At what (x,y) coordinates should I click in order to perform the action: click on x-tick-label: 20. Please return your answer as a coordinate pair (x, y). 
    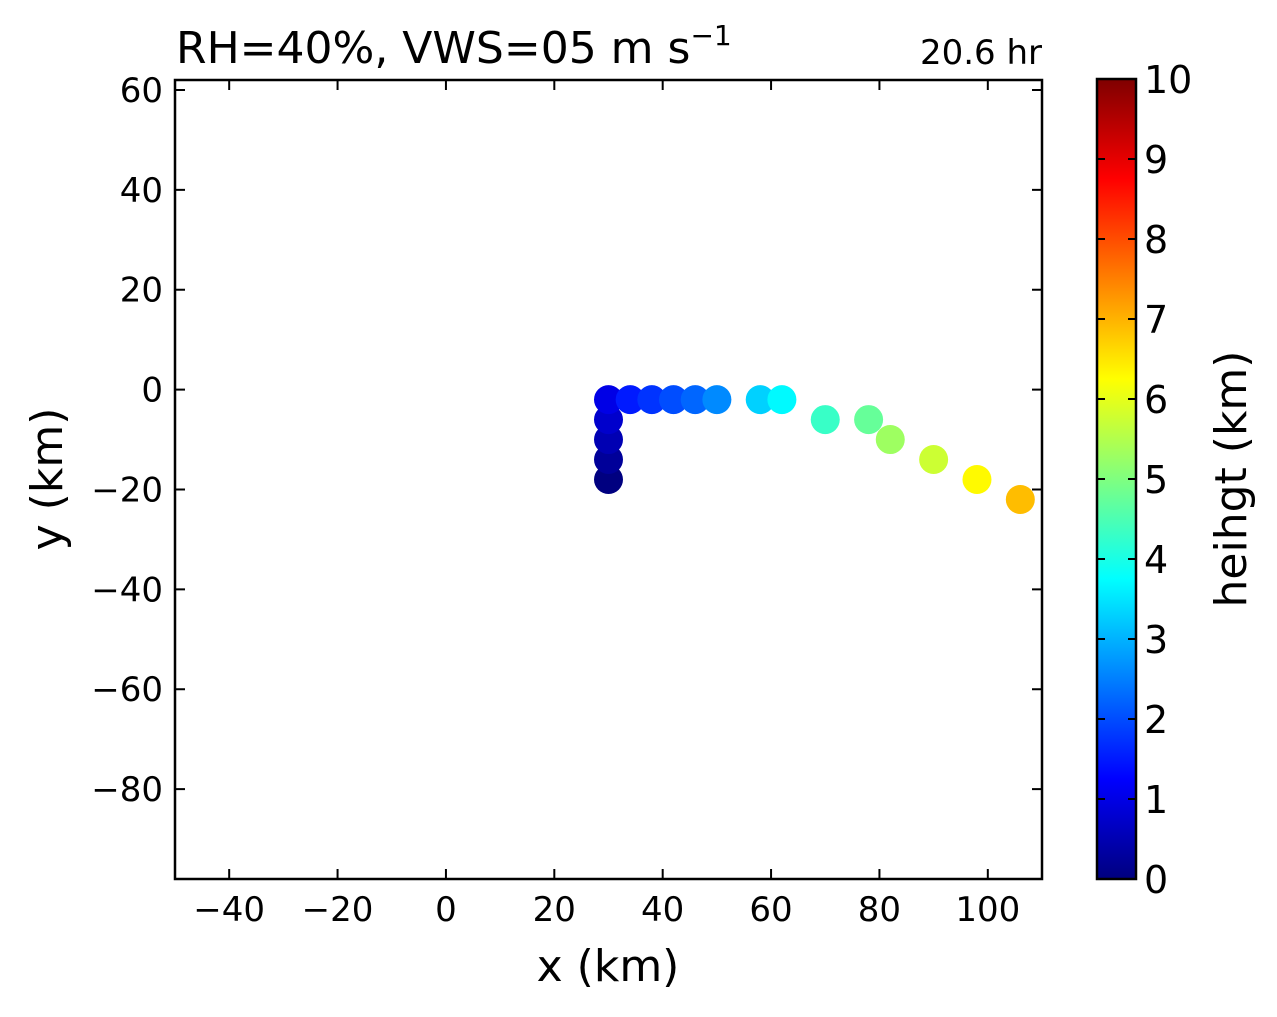
    Looking at the image, I should click on (554, 910).